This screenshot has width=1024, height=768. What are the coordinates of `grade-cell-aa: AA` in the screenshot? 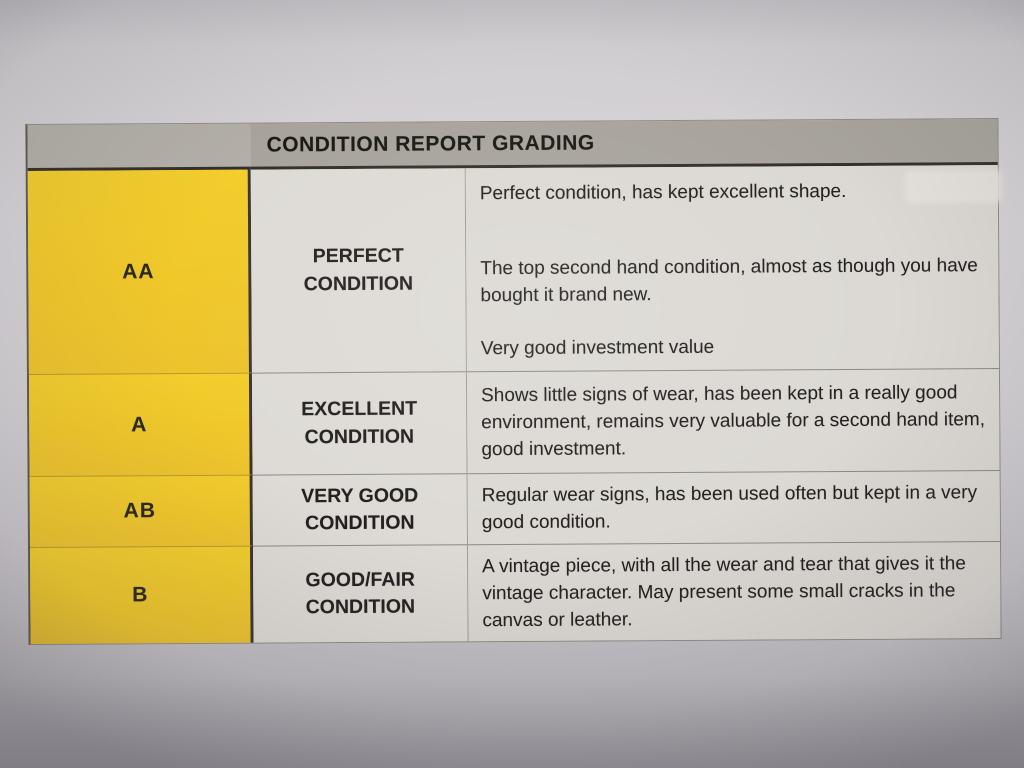 It's located at (139, 271).